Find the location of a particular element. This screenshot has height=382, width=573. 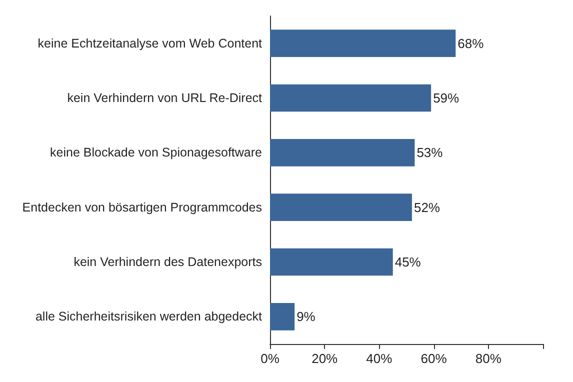

x-tick-label: 40% is located at coordinates (379, 358).